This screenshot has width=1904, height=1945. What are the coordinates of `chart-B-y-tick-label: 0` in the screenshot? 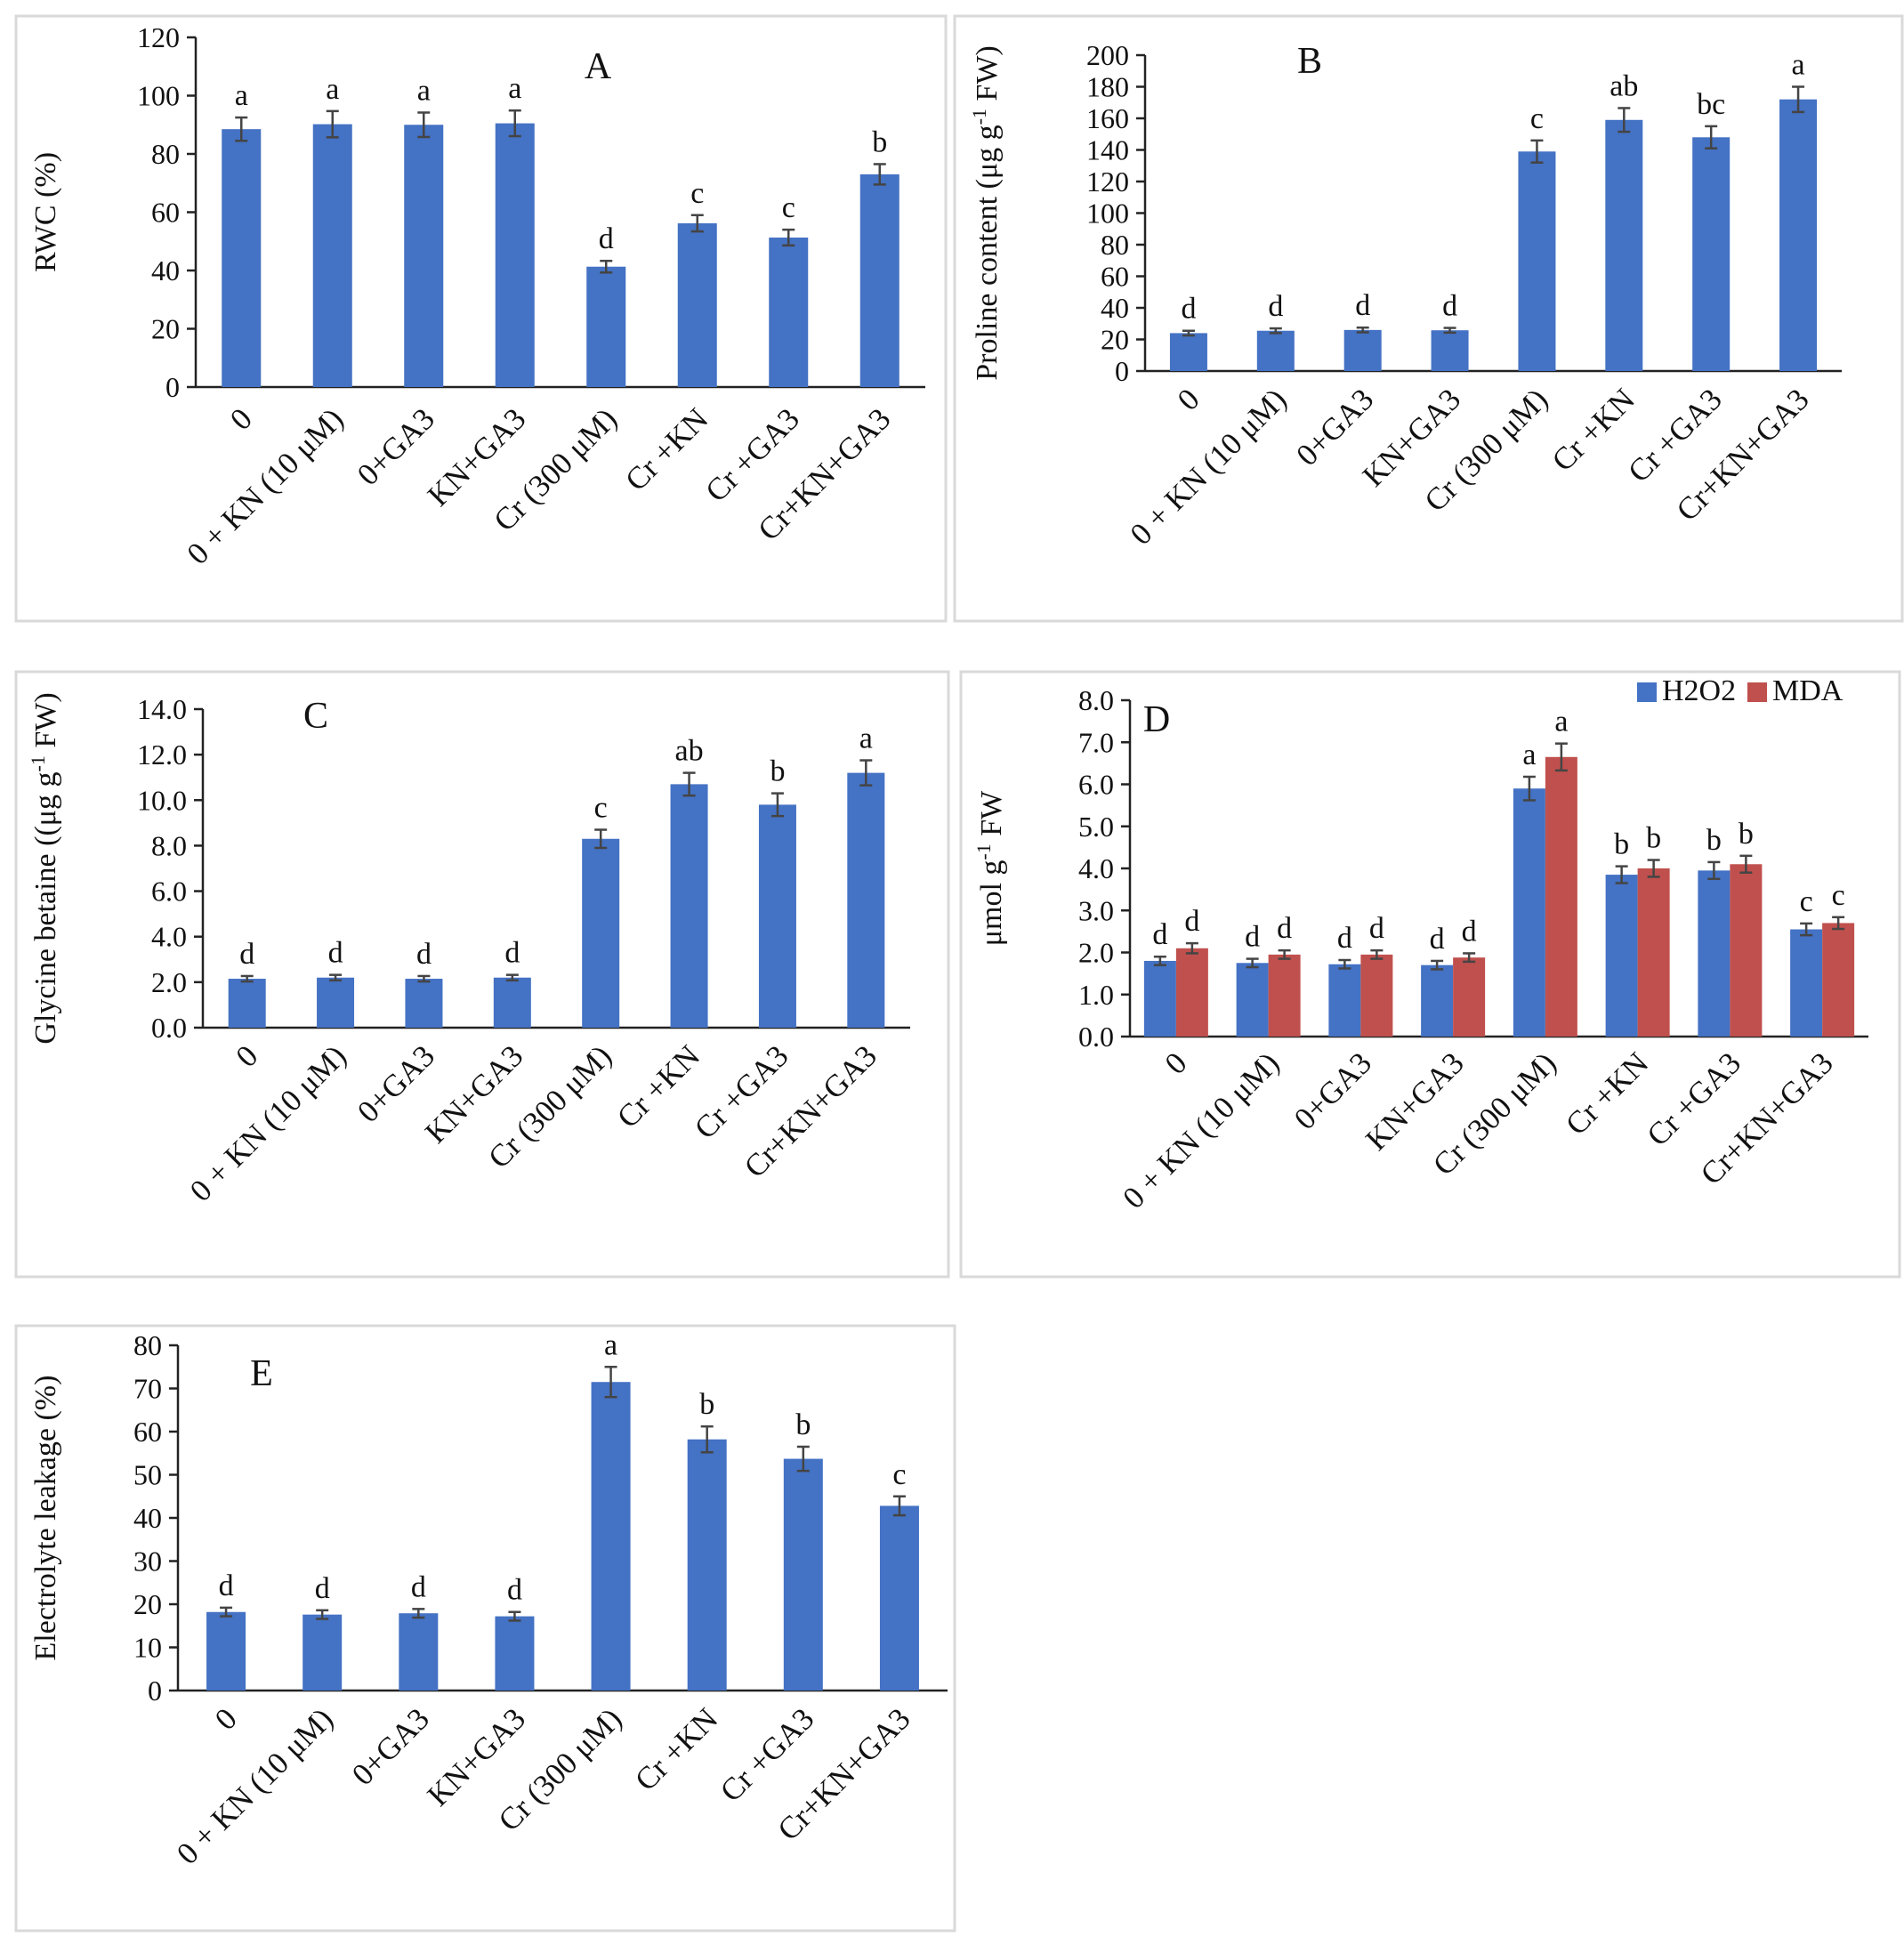 It's located at (1122, 371).